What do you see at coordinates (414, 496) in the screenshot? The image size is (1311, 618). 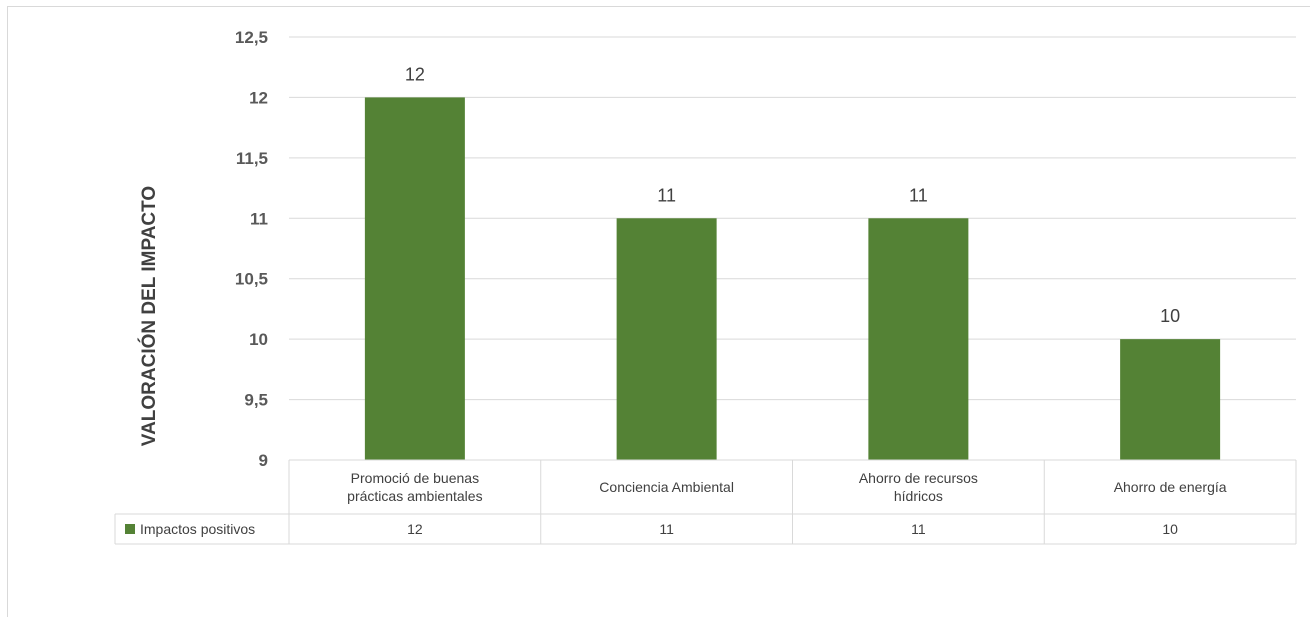 I see `category-label: prácticas ambientales` at bounding box center [414, 496].